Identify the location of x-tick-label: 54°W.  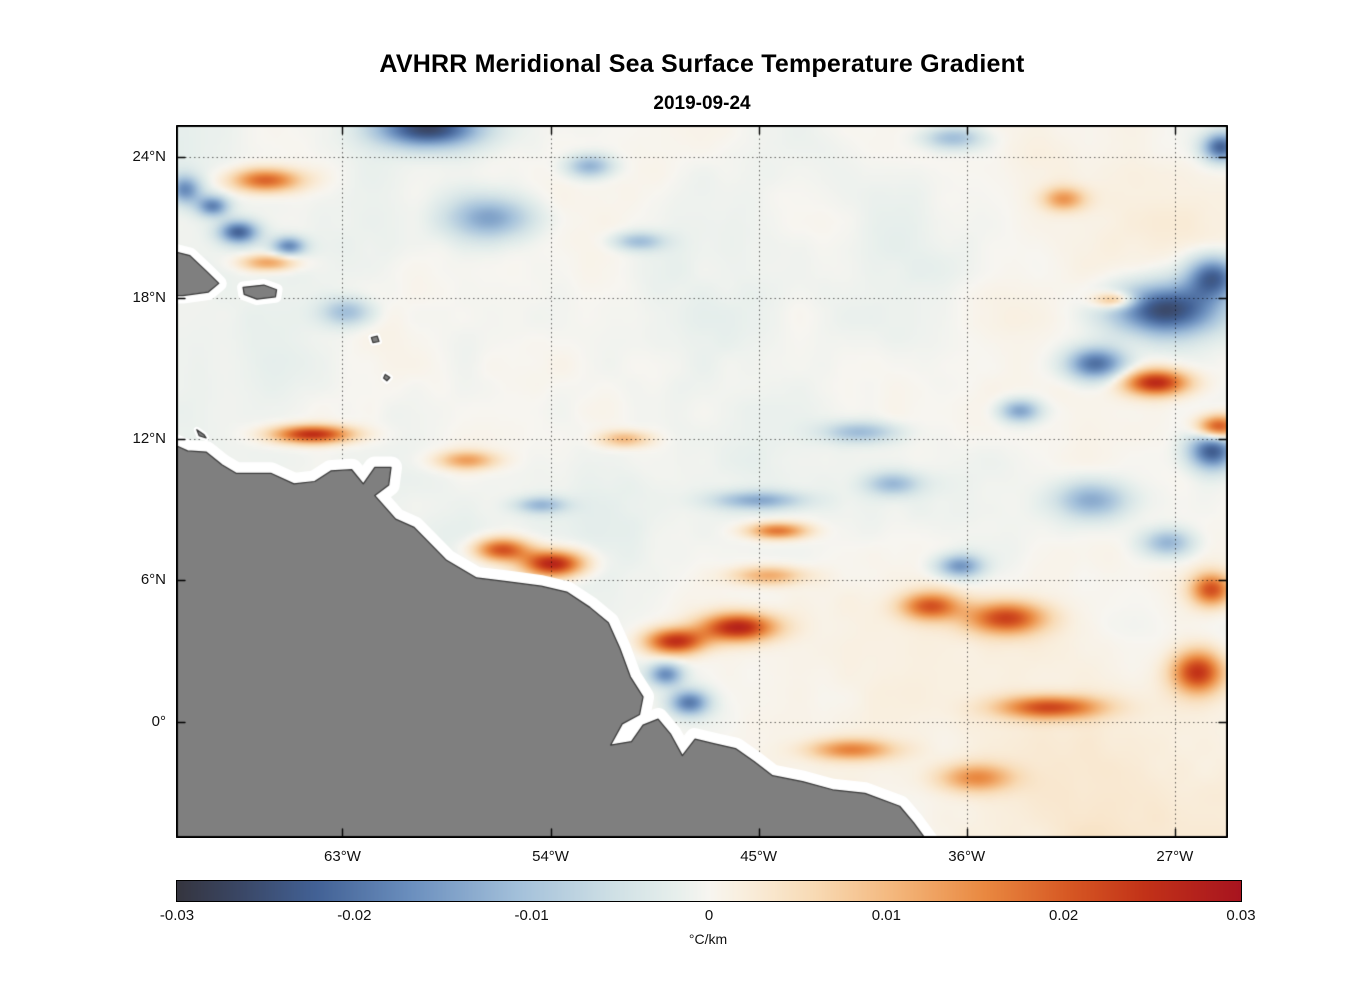
(550, 856).